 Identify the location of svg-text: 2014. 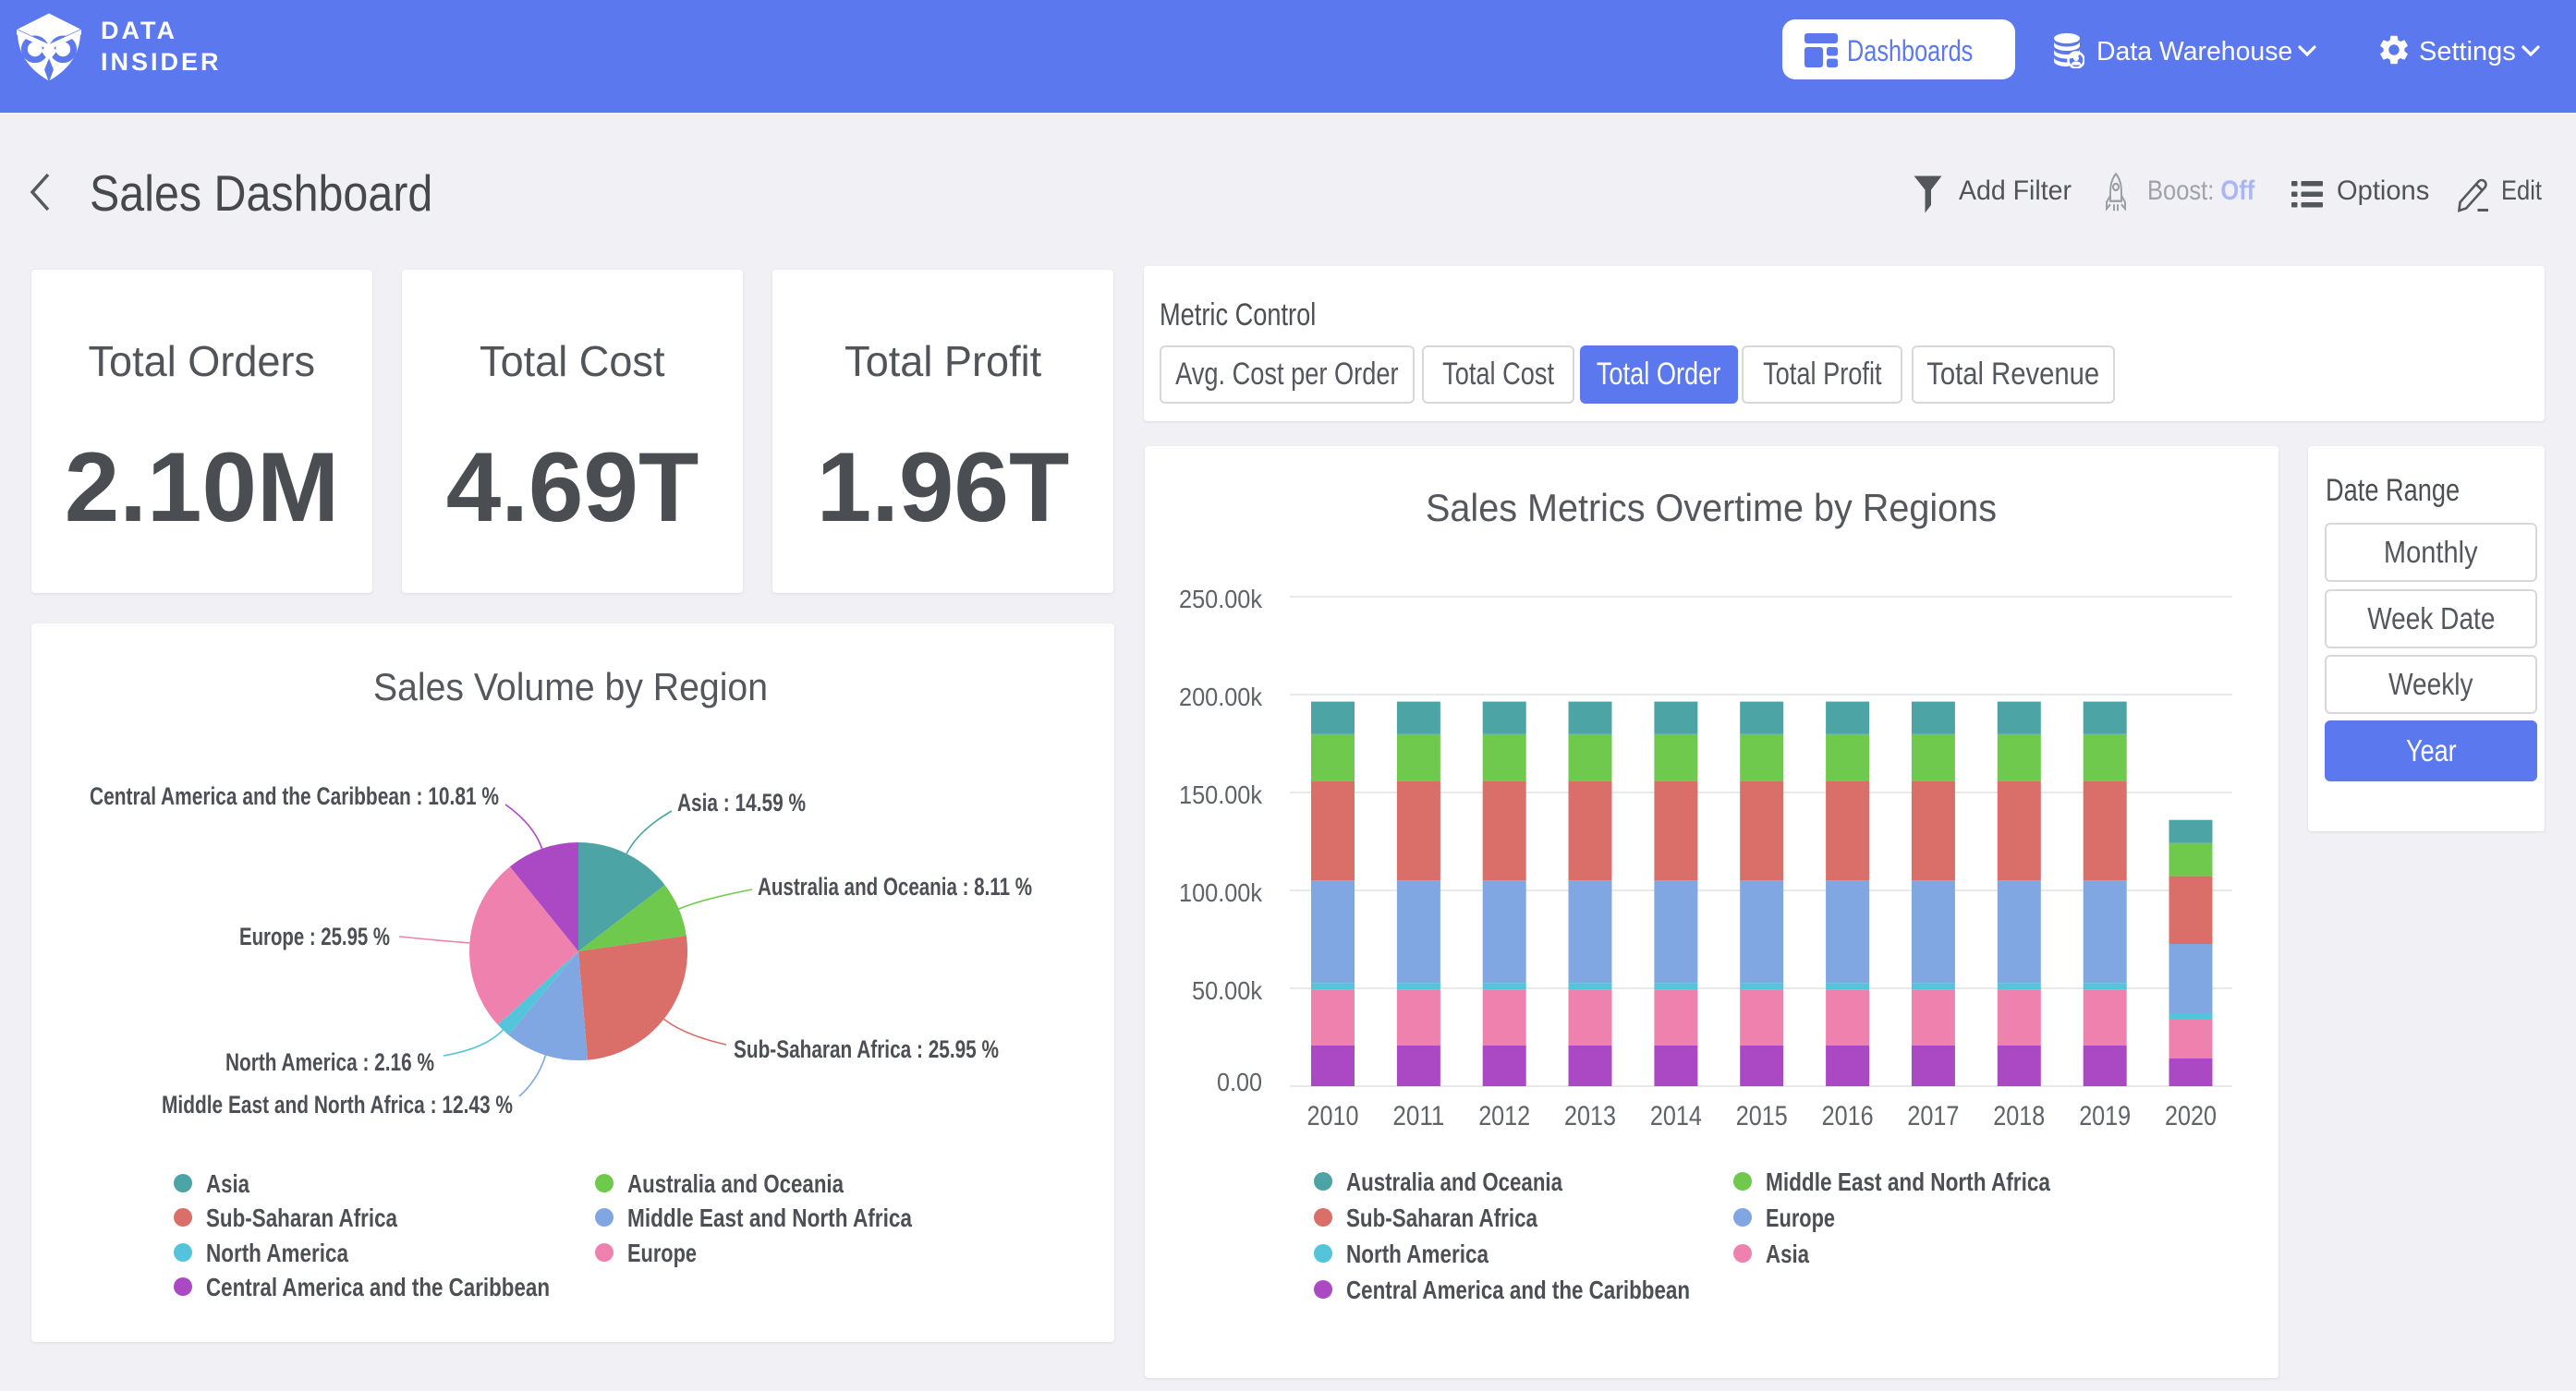
(1676, 1116).